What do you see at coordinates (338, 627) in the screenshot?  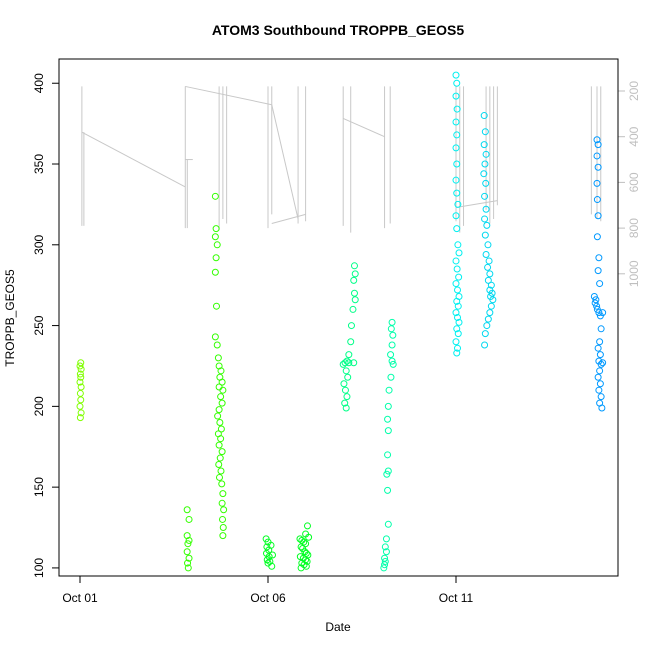 I see `x-axis-label: Date` at bounding box center [338, 627].